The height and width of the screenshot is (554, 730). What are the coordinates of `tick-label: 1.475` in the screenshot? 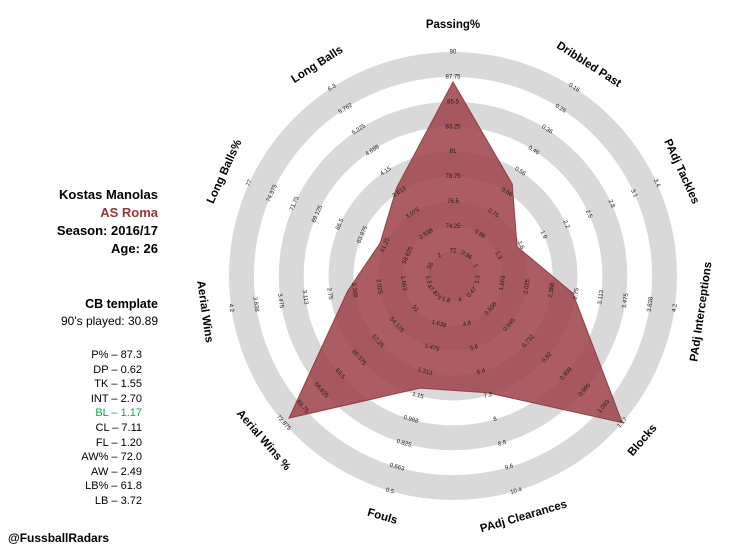 It's located at (432, 348).